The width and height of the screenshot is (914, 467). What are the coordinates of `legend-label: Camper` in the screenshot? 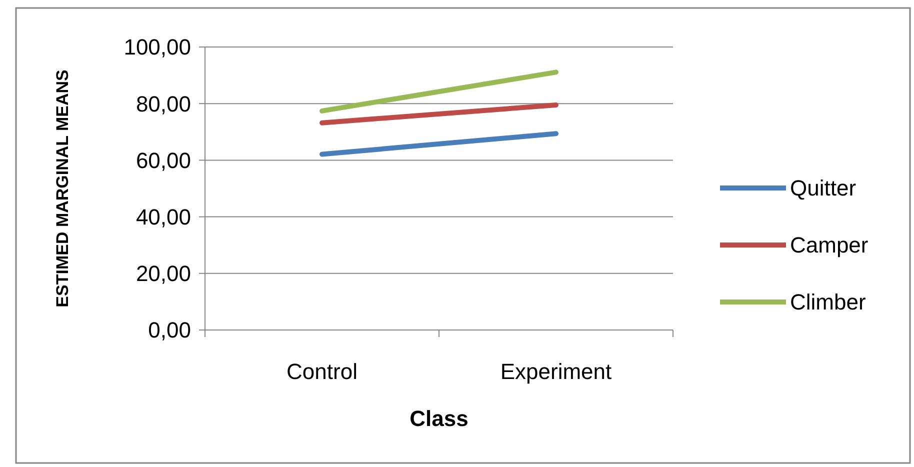 It's located at (829, 245).